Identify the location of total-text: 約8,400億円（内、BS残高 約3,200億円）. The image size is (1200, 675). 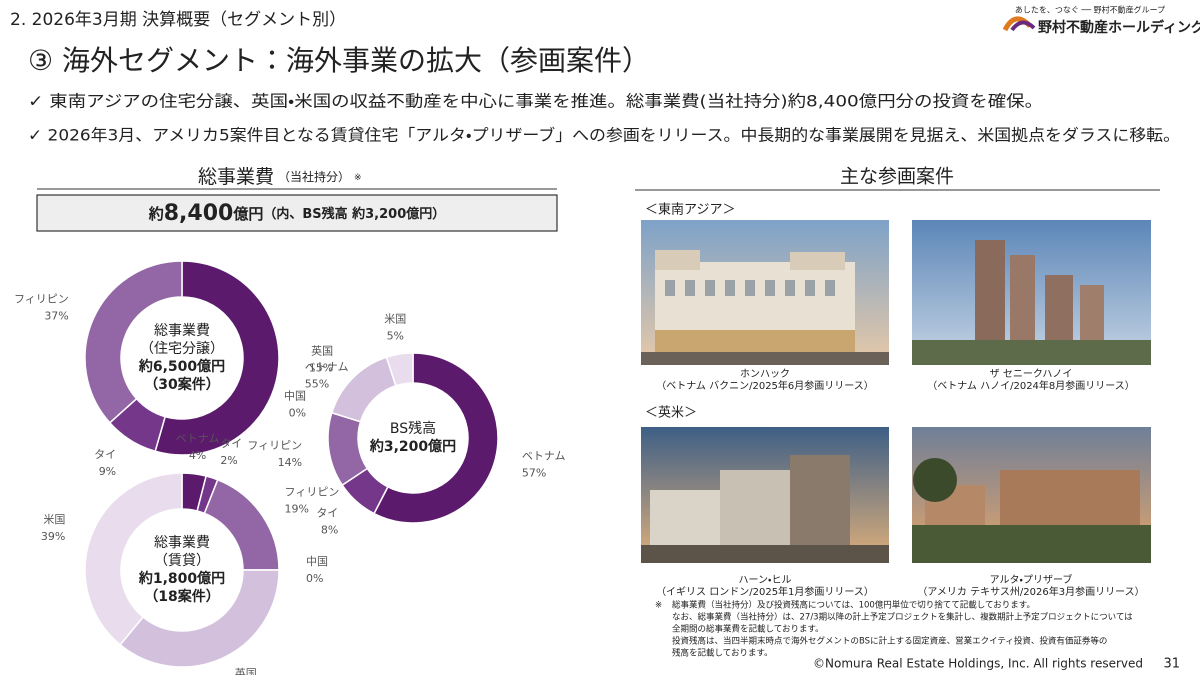
(297, 213).